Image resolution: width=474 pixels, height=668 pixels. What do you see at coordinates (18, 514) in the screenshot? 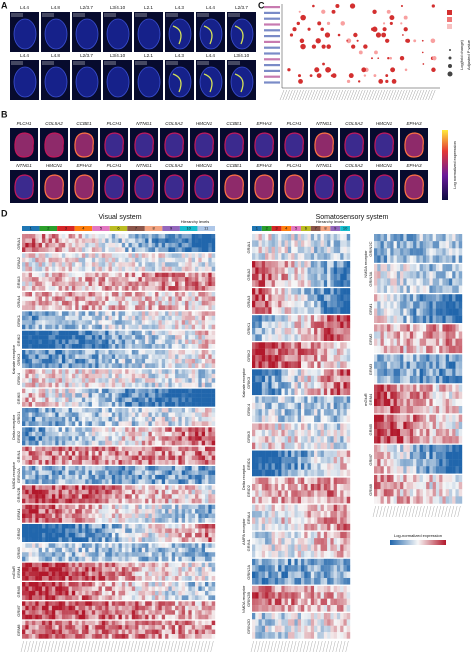
I see `gene-label: GRM1` at bounding box center [18, 514].